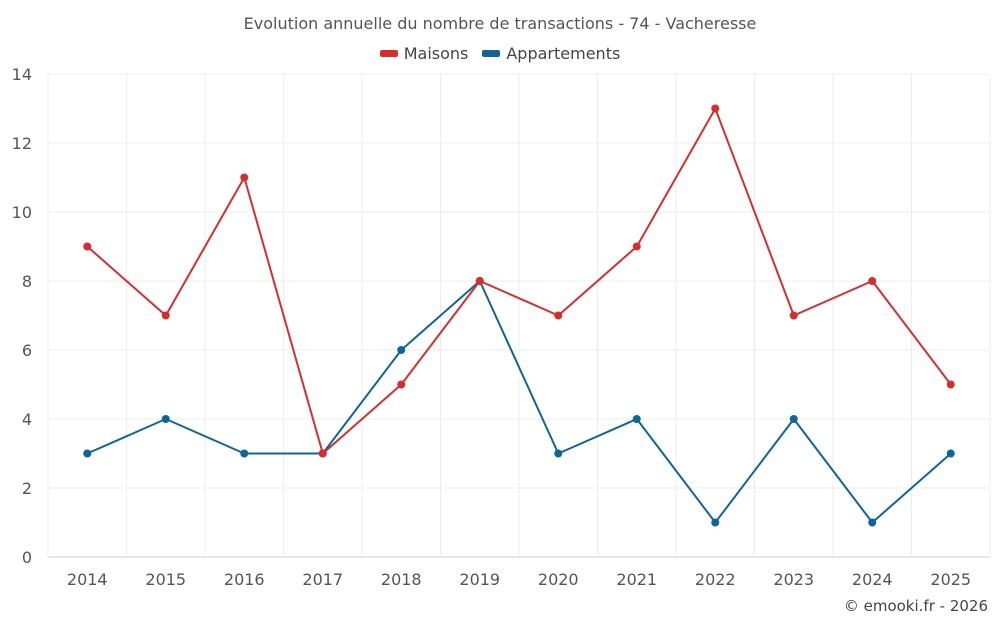  Describe the element at coordinates (872, 522) in the screenshot. I see `point-appartements-2024` at that location.